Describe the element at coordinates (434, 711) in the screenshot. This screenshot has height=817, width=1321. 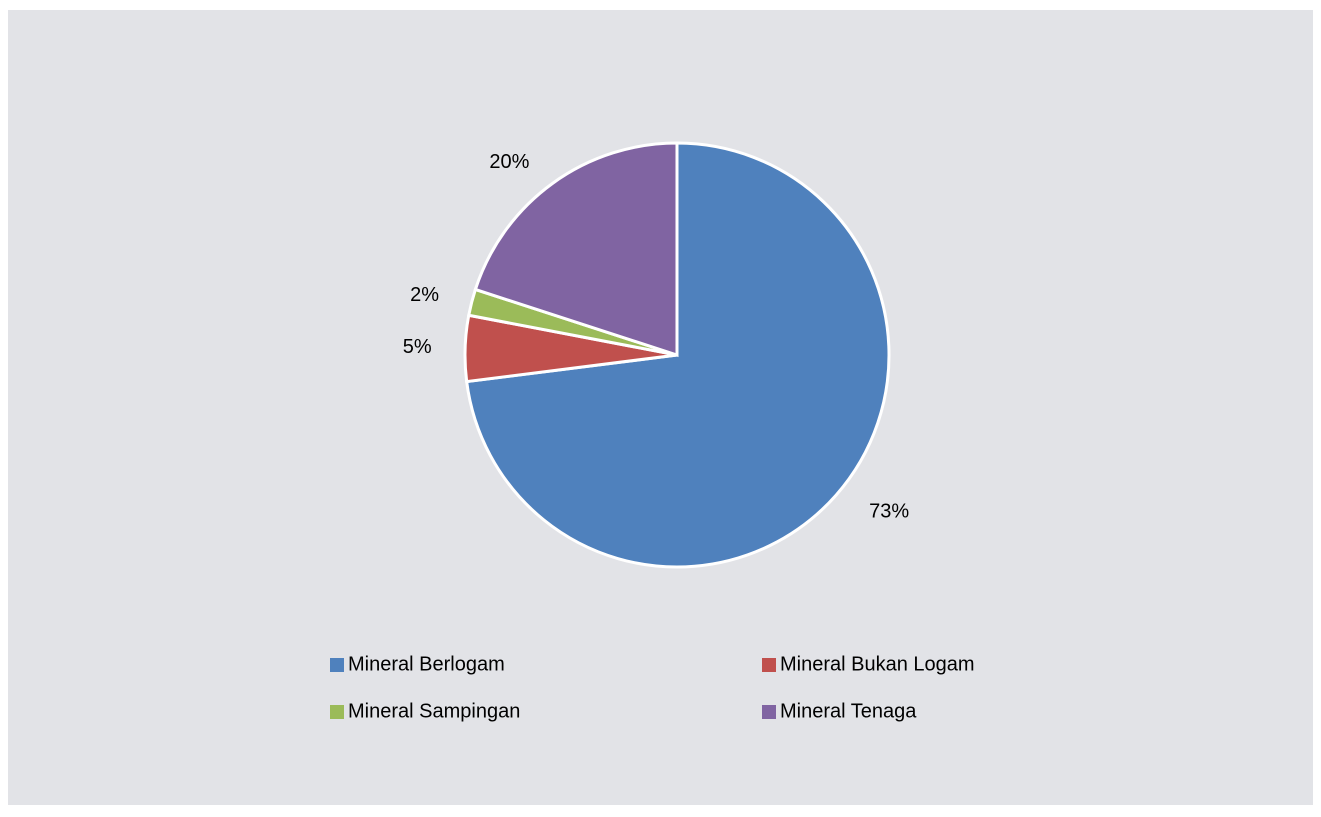
I see `legend-label: Mineral Sampingan` at that location.